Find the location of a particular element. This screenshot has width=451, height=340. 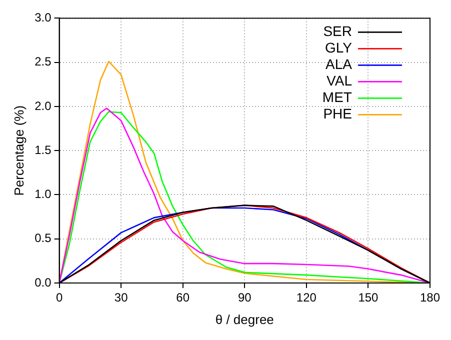

y-tick-label: 0.5 is located at coordinates (43, 238).